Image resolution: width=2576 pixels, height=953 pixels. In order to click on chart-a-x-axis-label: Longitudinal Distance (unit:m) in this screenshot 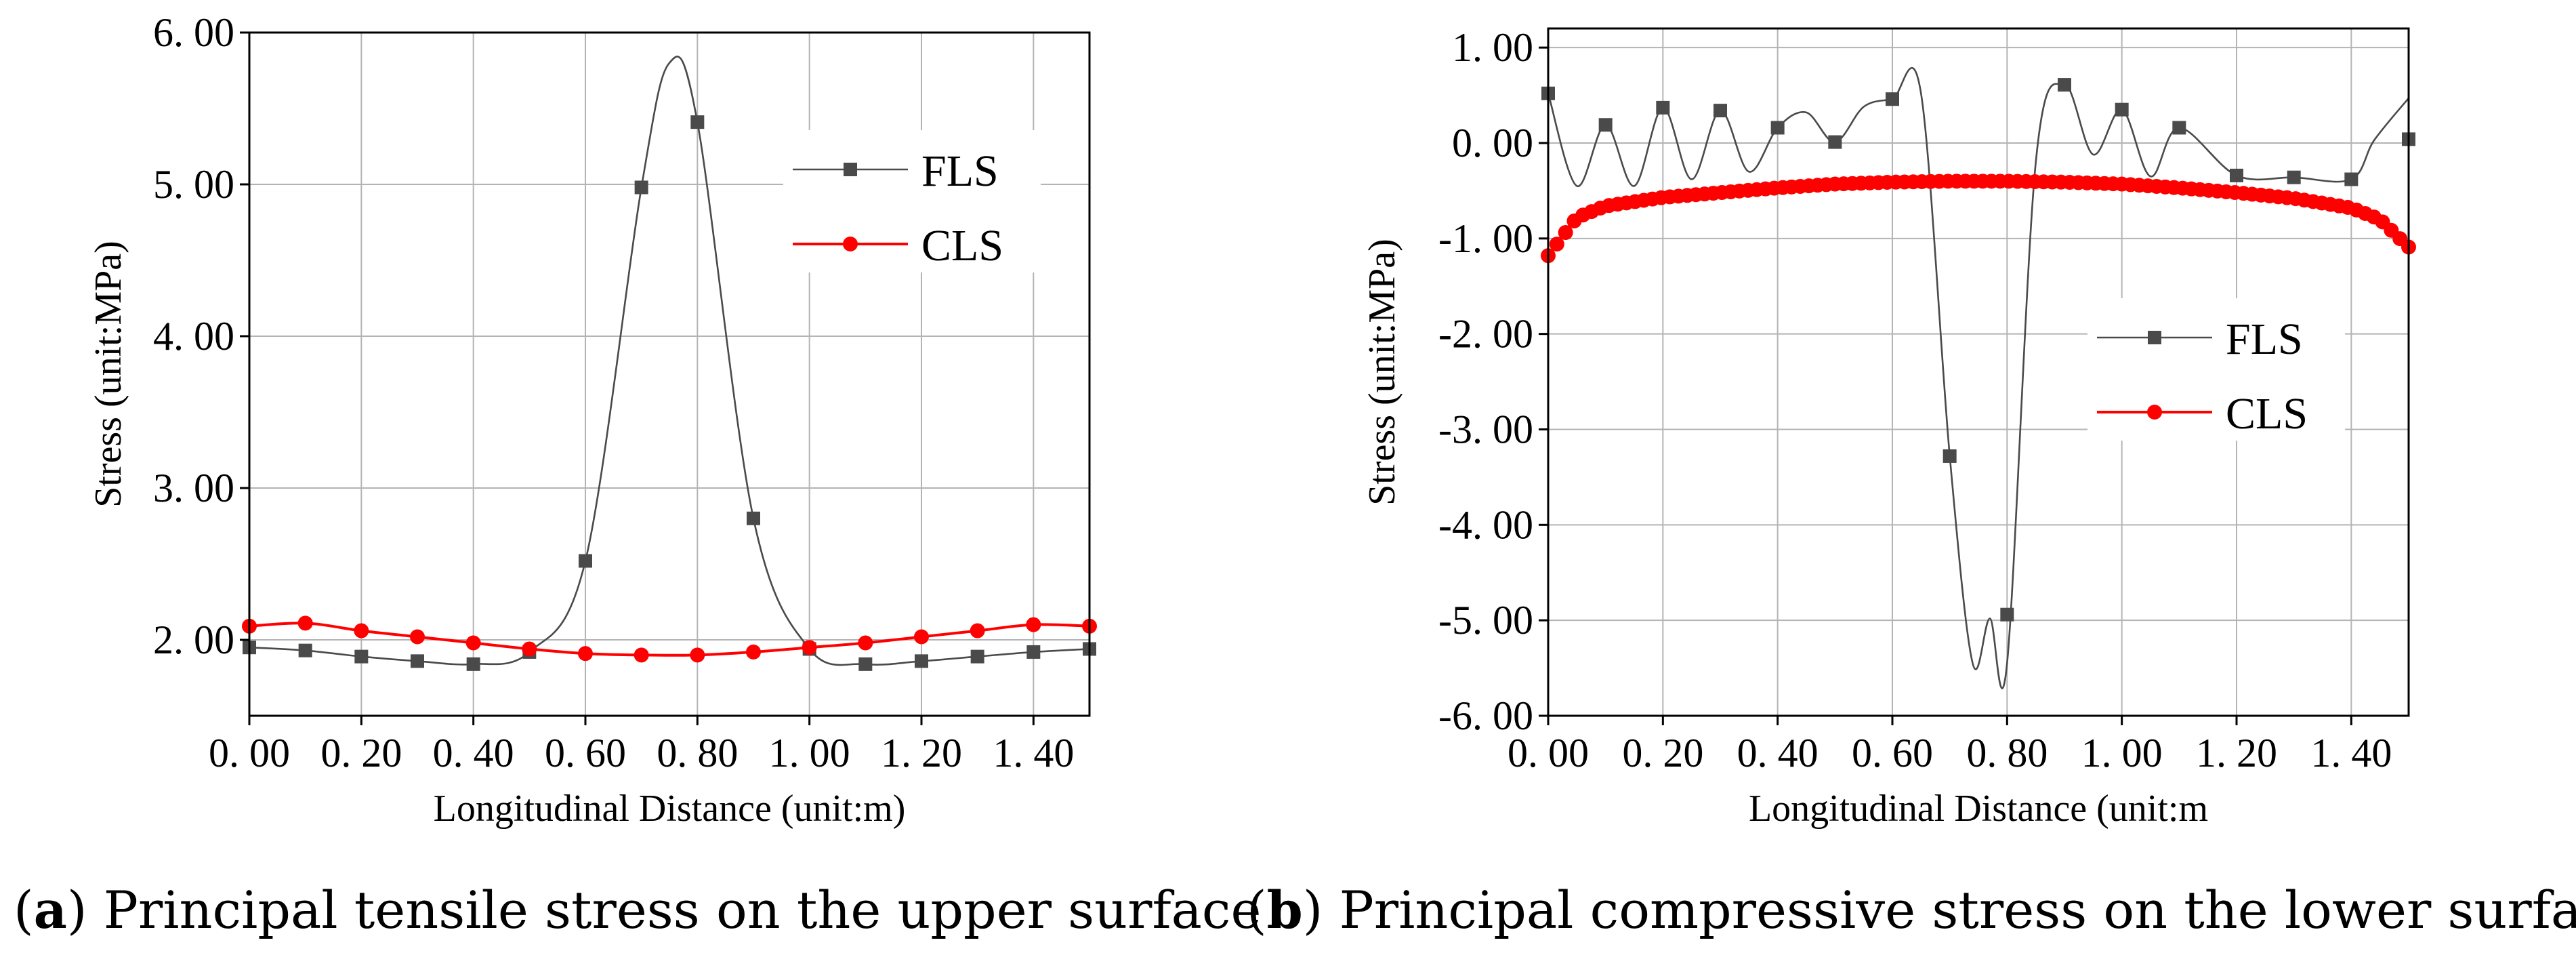, I will do `click(670, 809)`.